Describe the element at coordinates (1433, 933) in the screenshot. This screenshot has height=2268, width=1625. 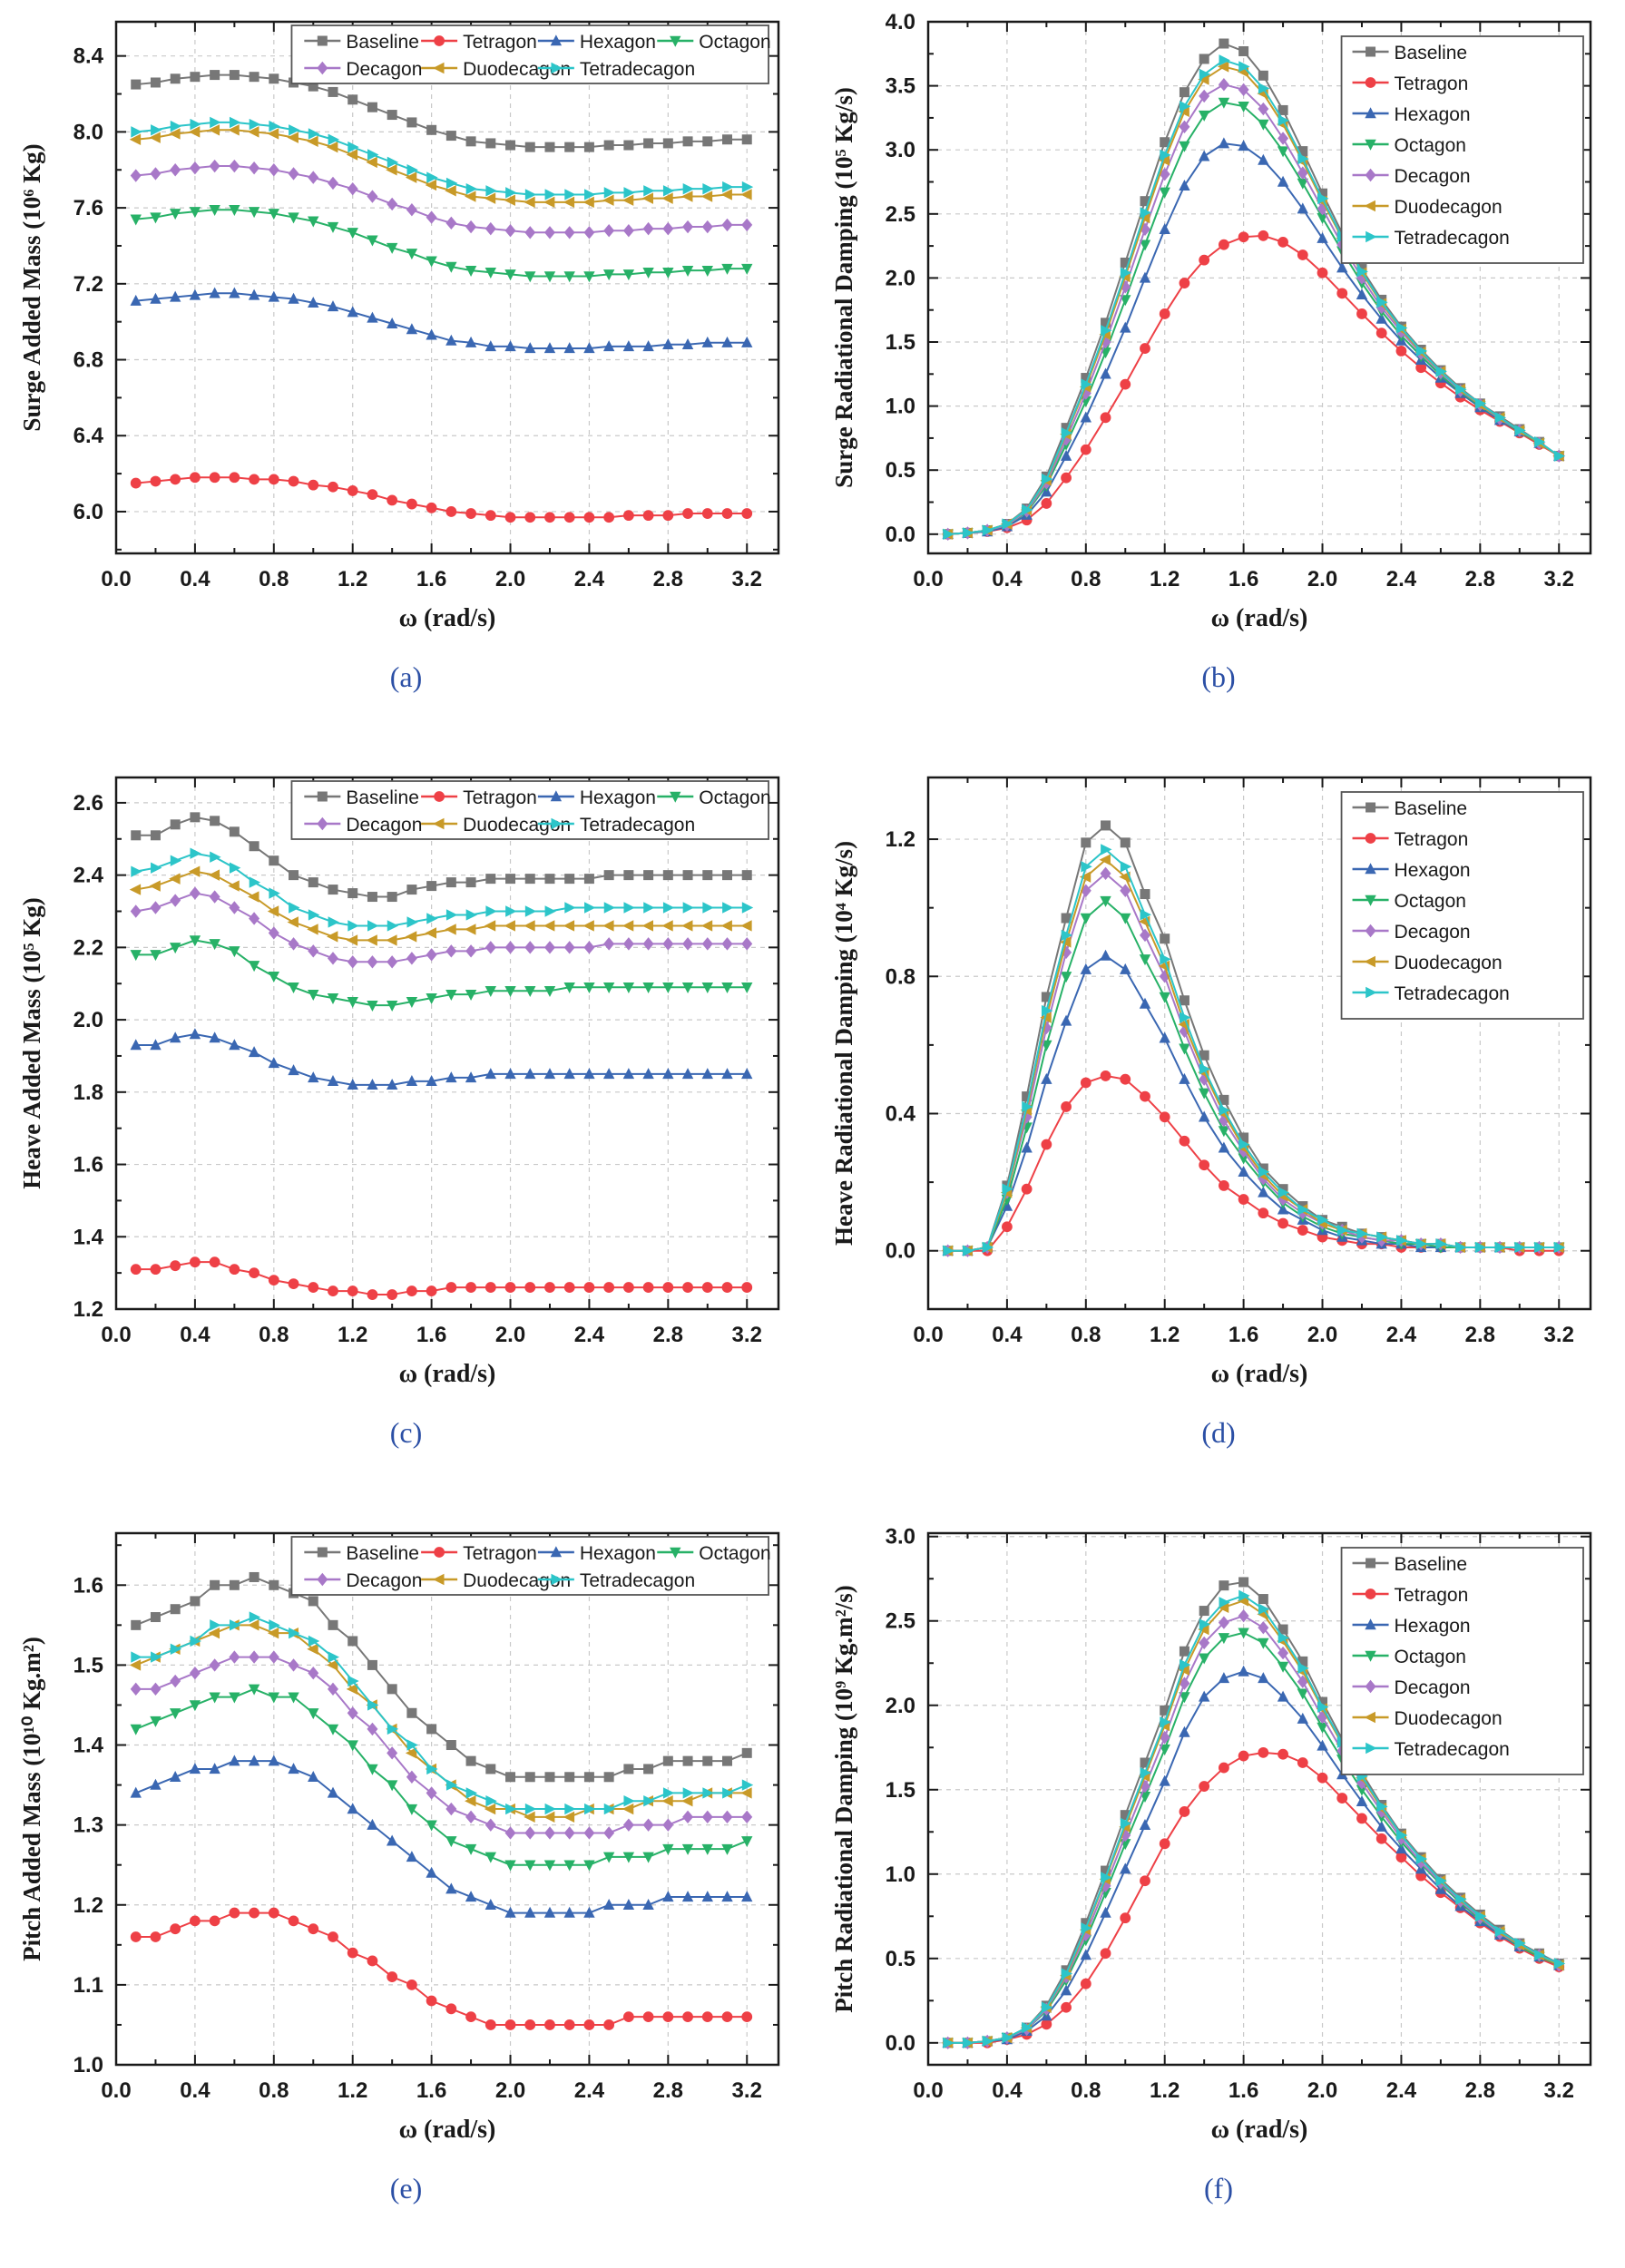
I see `svg-text: Decagon` at that location.